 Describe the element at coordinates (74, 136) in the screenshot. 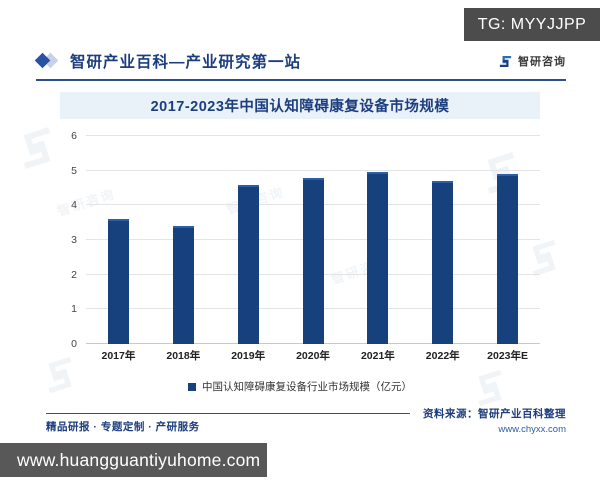

I see `y-tick-label: 6` at that location.